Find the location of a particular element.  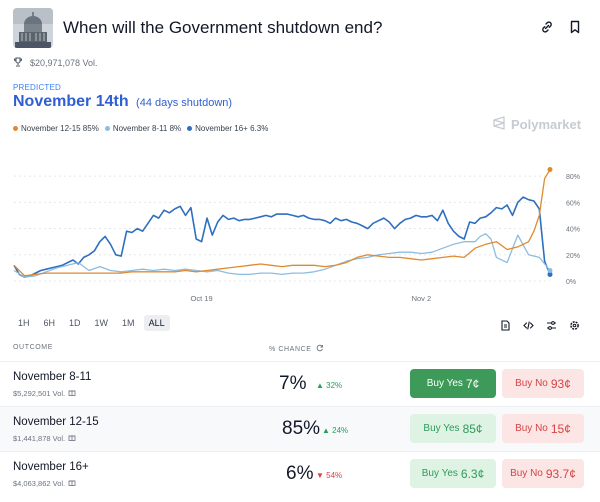

y-tick-label: 40% is located at coordinates (573, 230).